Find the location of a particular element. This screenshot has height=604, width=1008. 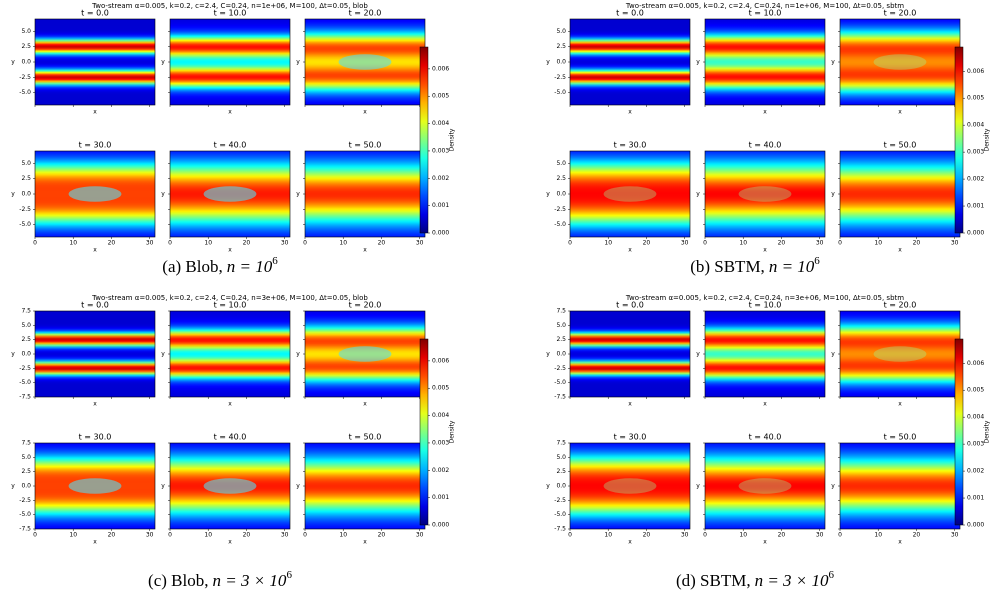

caption: (b) SBTM, n = 106 is located at coordinates (755, 265).